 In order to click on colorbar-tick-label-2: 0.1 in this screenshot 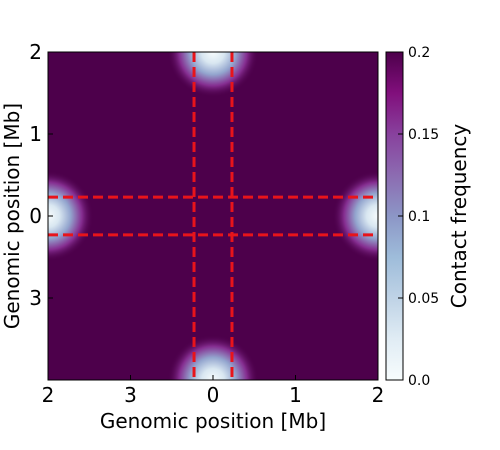, I will do `click(419, 217)`.